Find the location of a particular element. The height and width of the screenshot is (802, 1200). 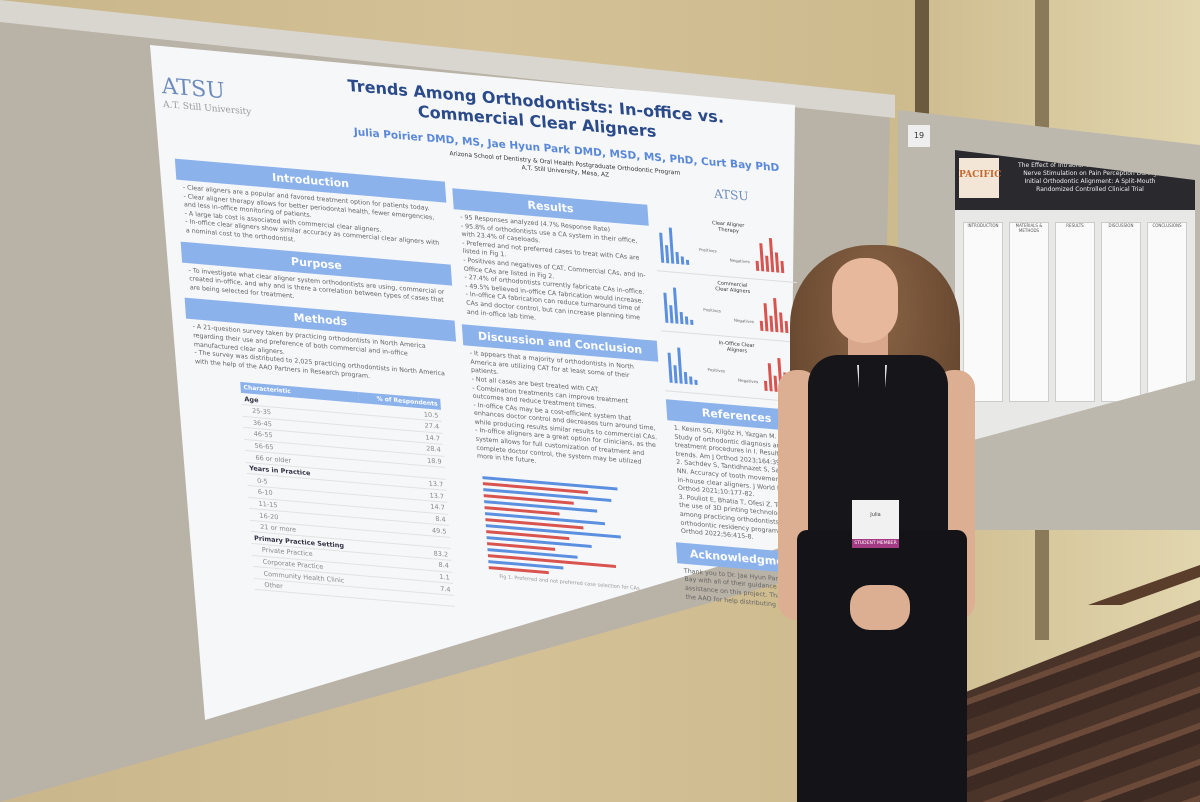

board-number: 19 is located at coordinates (919, 136).